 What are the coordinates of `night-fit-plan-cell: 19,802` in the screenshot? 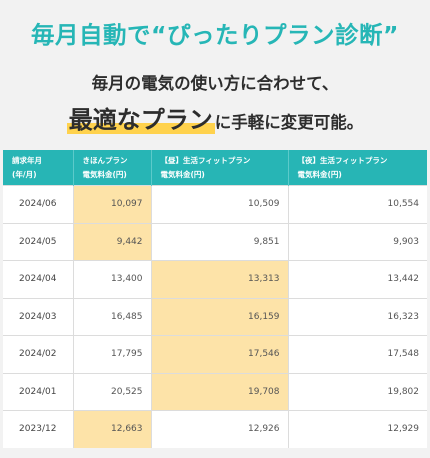 It's located at (357, 391).